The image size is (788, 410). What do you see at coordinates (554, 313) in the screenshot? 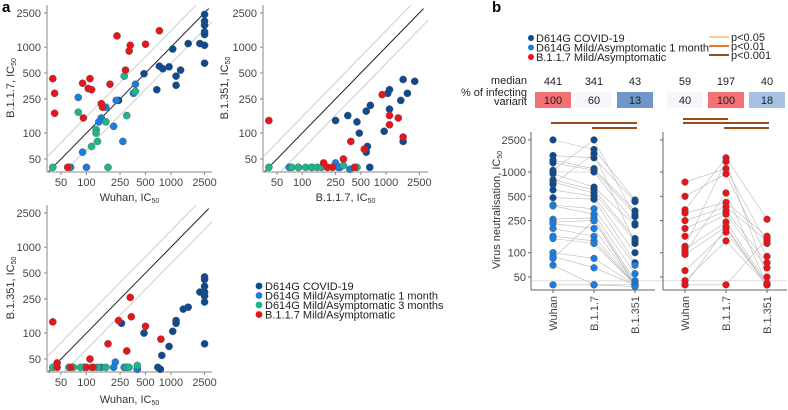
I see `x-category-label: Wuhan` at bounding box center [554, 313].